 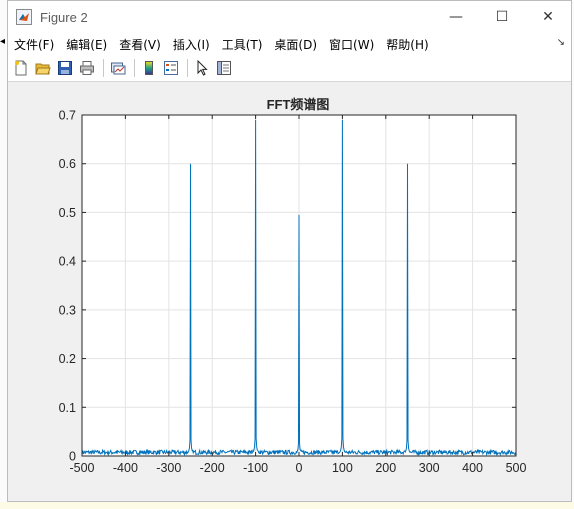 I want to click on x-tick-label: -300, so click(x=168, y=468).